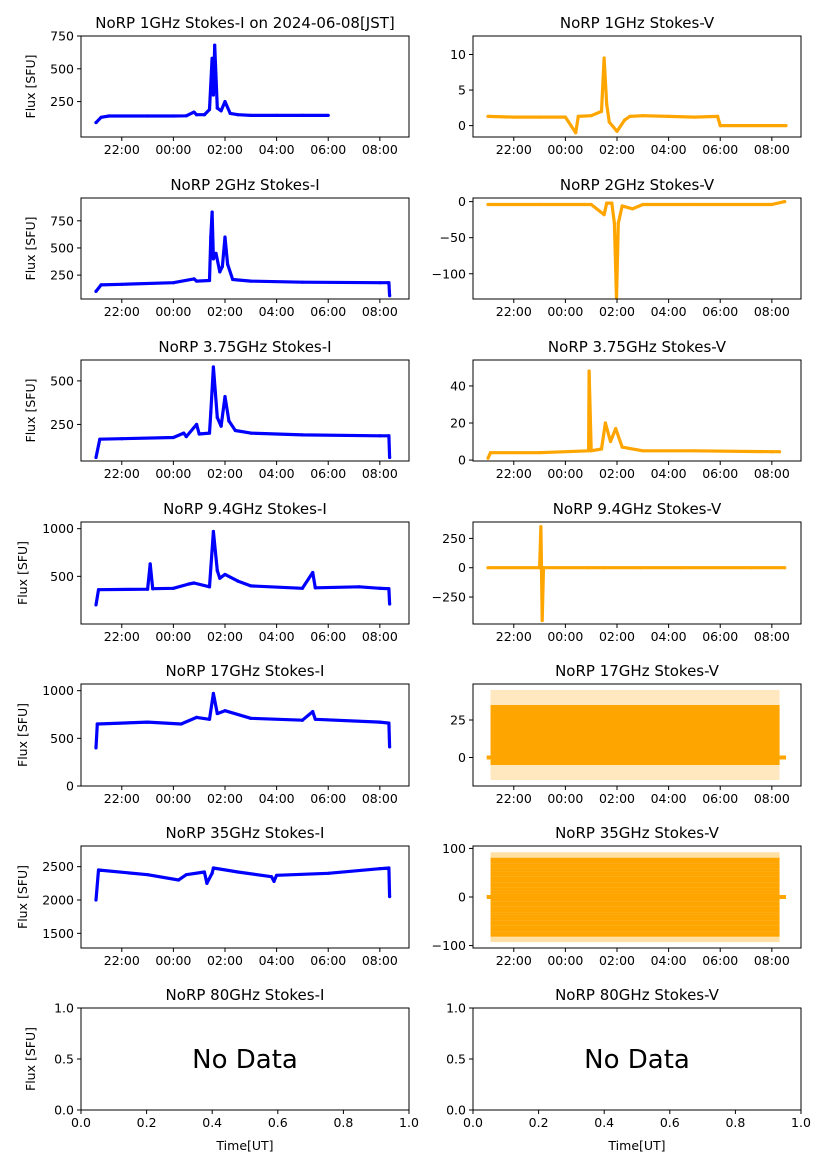 This screenshot has height=1169, width=827. I want to click on panel-title: NoRP 1GHz Stokes-V, so click(637, 23).